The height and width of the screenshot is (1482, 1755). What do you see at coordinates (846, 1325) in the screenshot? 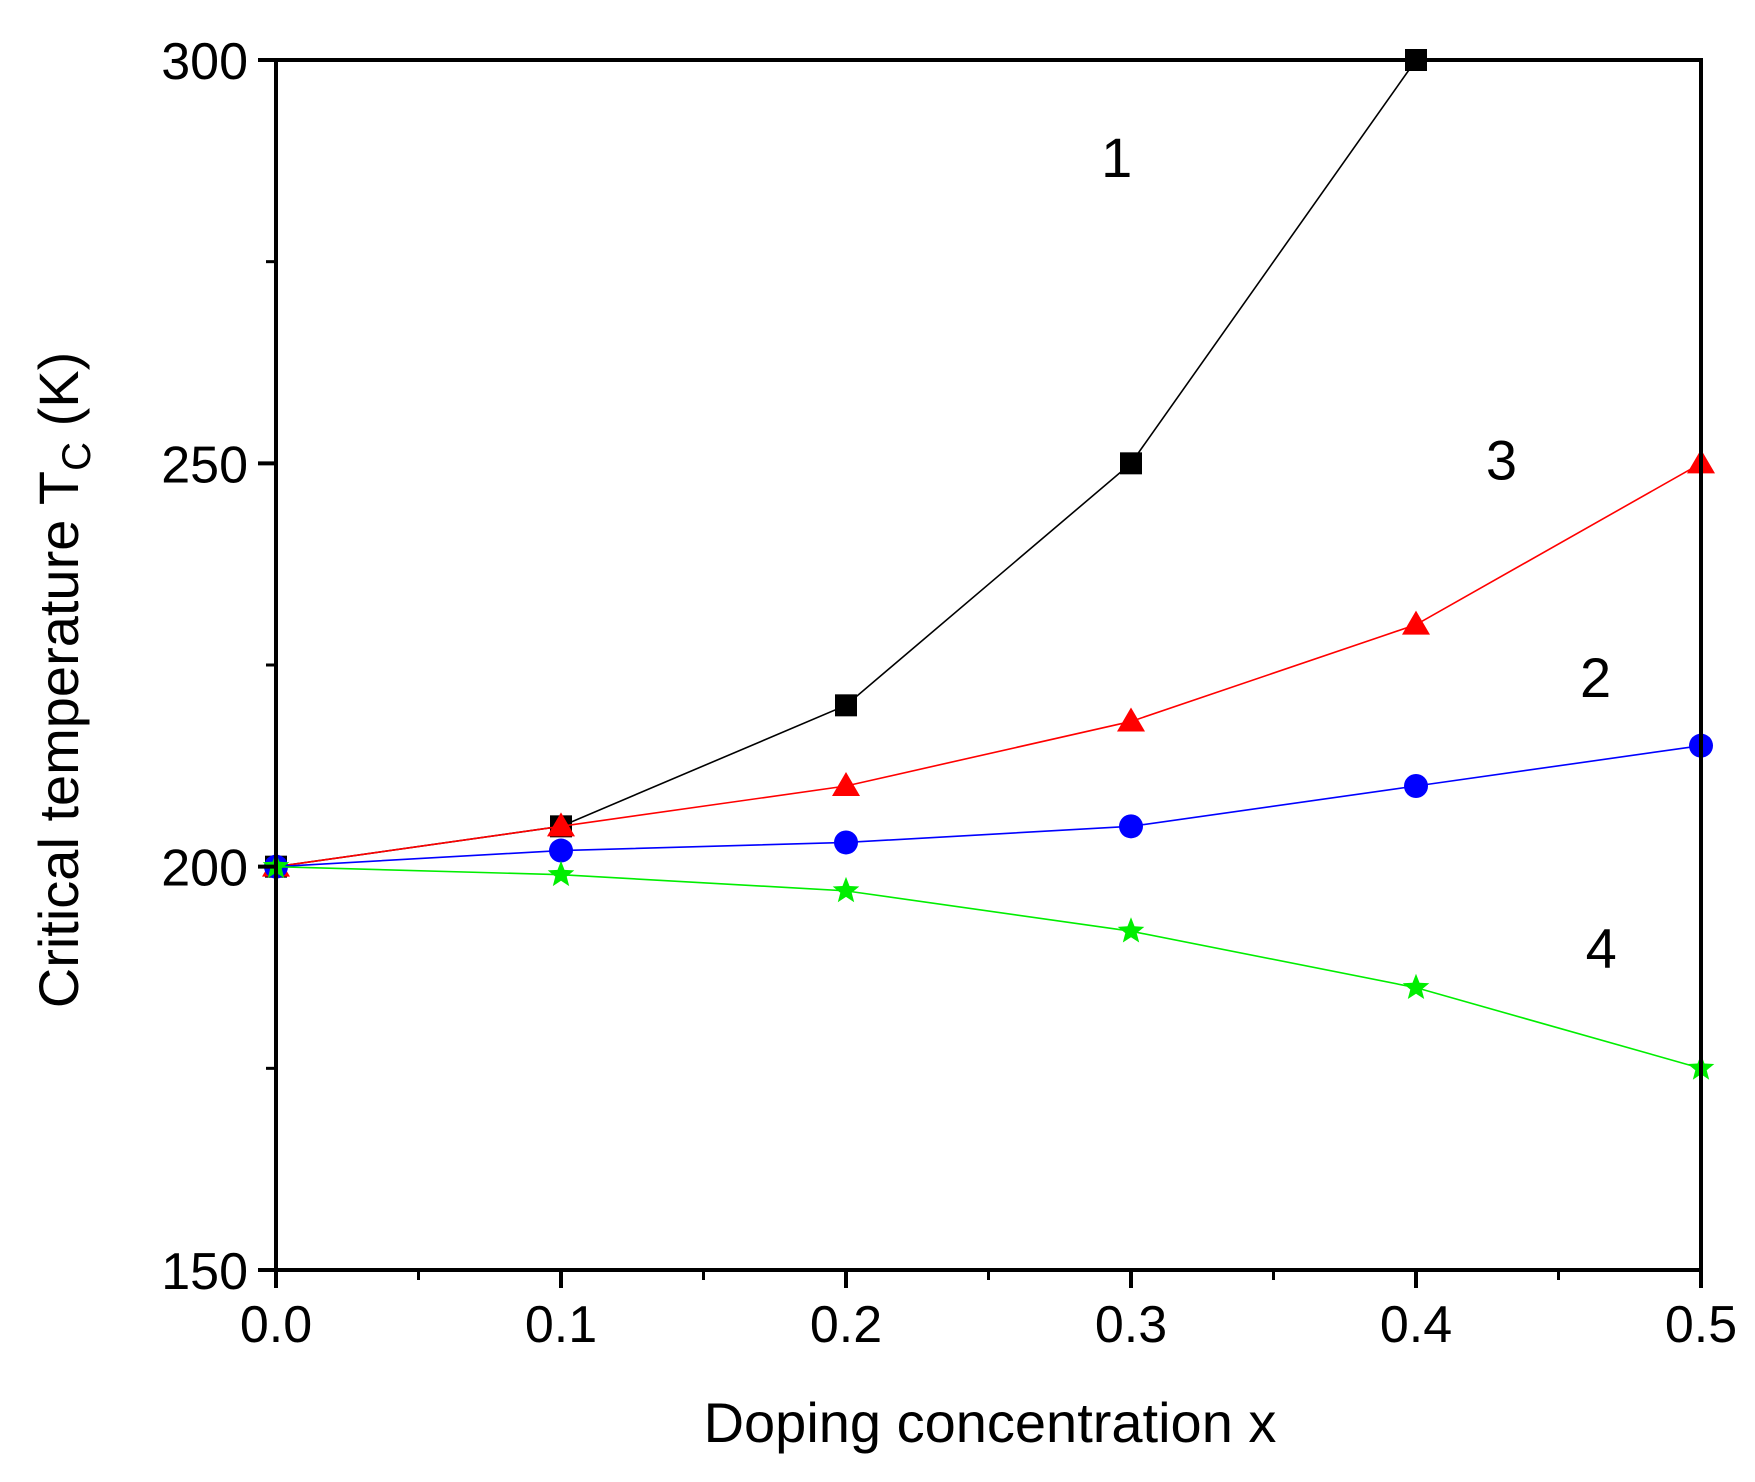
I see `x-tick-label: 0.2` at bounding box center [846, 1325].